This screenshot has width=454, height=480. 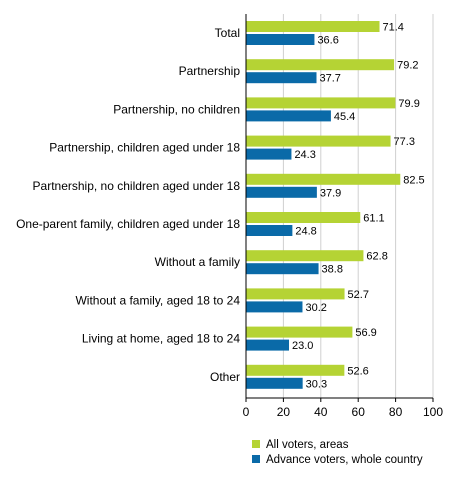 I want to click on x-tick-label: 0, so click(x=246, y=412).